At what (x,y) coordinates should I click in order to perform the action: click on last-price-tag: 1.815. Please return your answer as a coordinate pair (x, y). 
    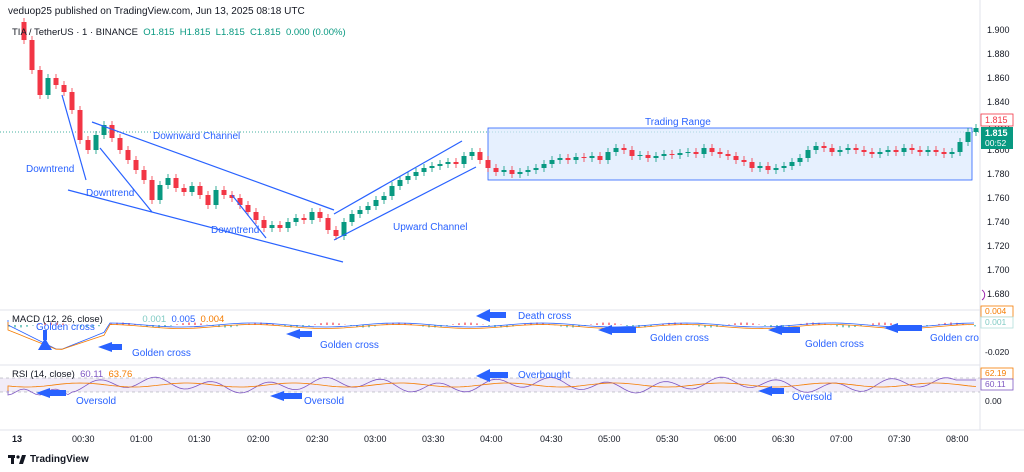
    Looking at the image, I should click on (996, 120).